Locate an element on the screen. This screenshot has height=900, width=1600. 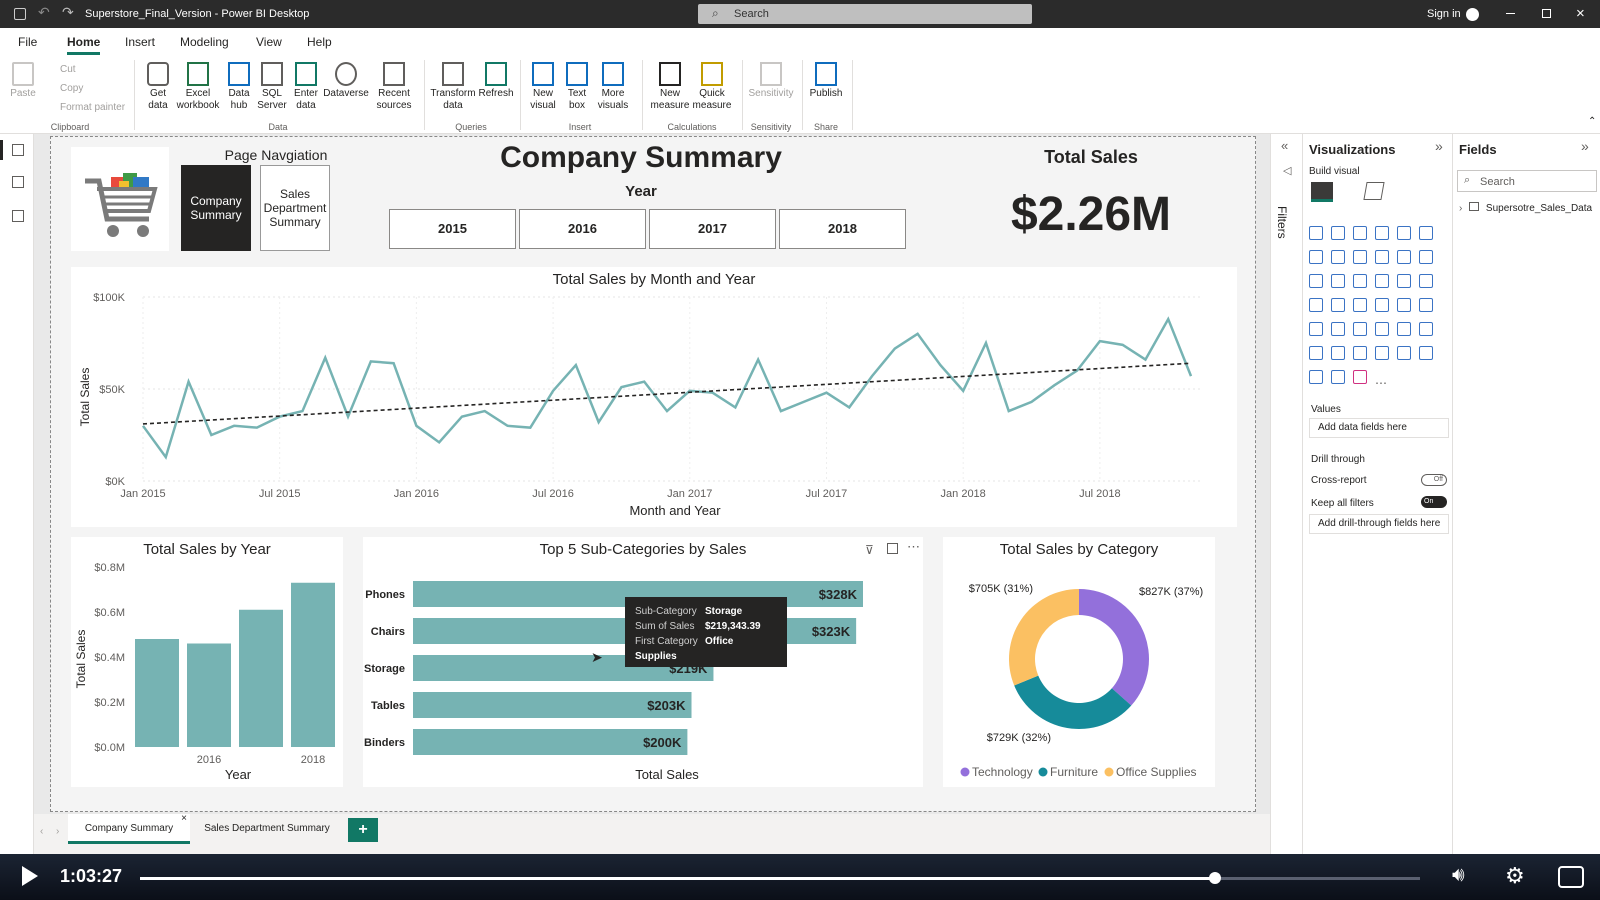
keep-filters-toggle: On is located at coordinates (1434, 502).